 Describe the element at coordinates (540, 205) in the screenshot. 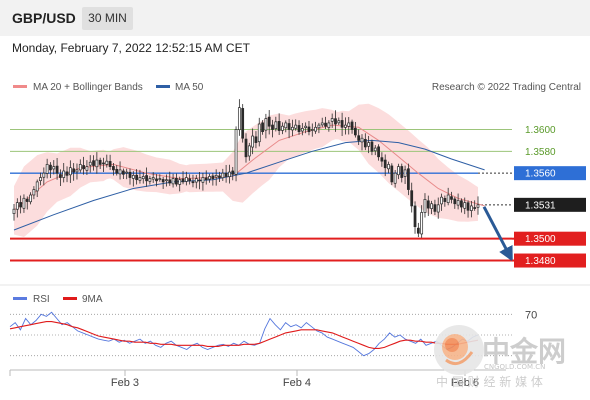

I see `level-label: 1.3531` at that location.